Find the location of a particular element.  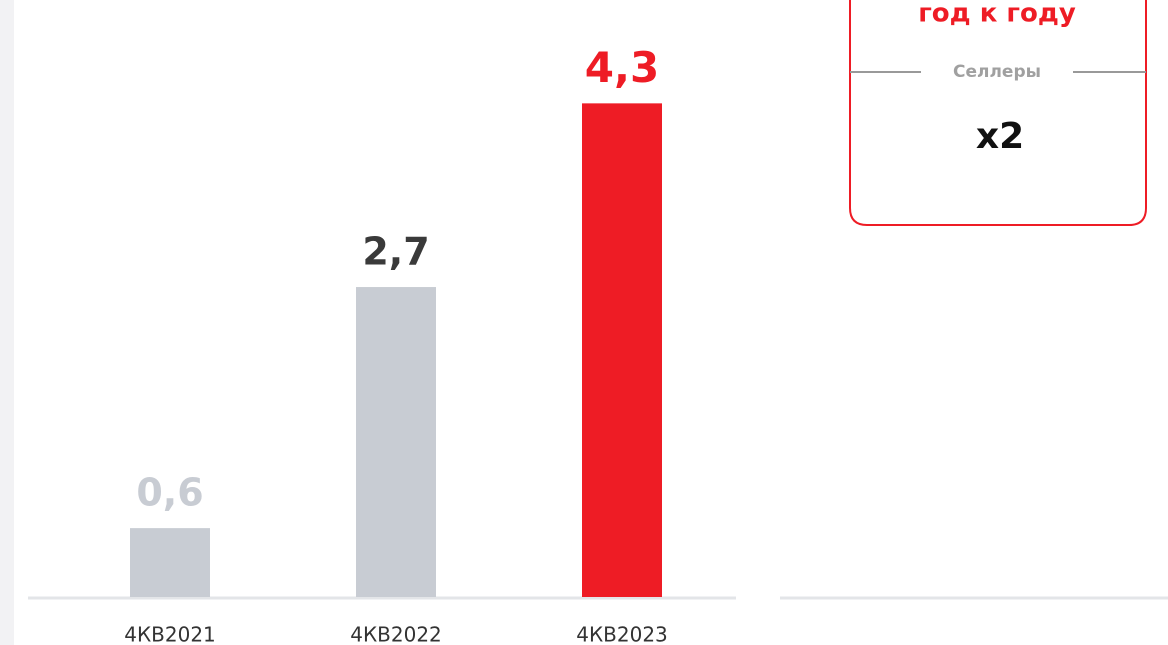

annotation-value: x2 is located at coordinates (1000, 136).